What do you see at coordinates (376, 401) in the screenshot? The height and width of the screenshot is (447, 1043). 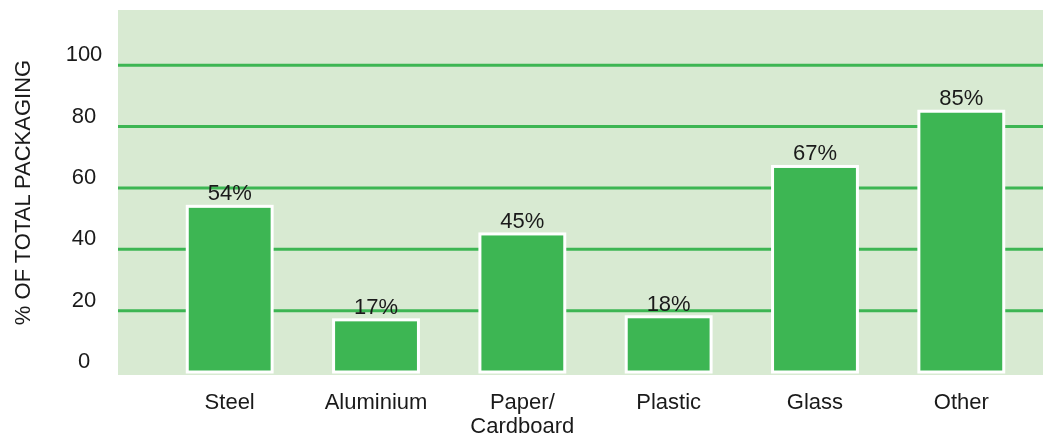 I see `x-tick-label: Aluminium` at bounding box center [376, 401].